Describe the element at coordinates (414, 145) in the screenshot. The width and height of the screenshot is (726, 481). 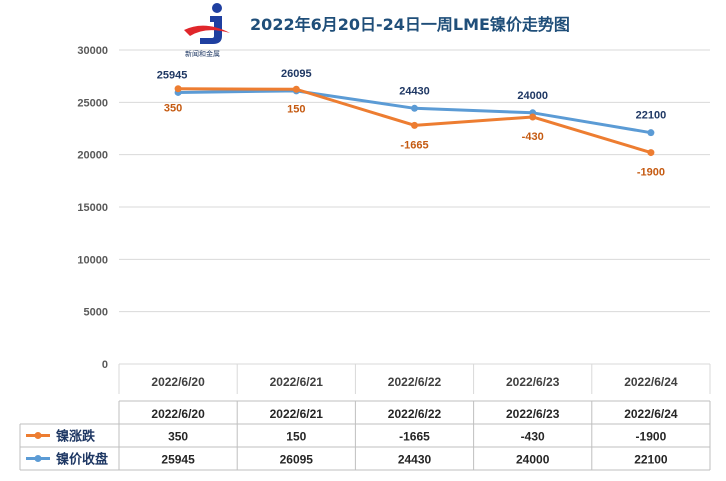
I see `data-label-change: -1665` at that location.